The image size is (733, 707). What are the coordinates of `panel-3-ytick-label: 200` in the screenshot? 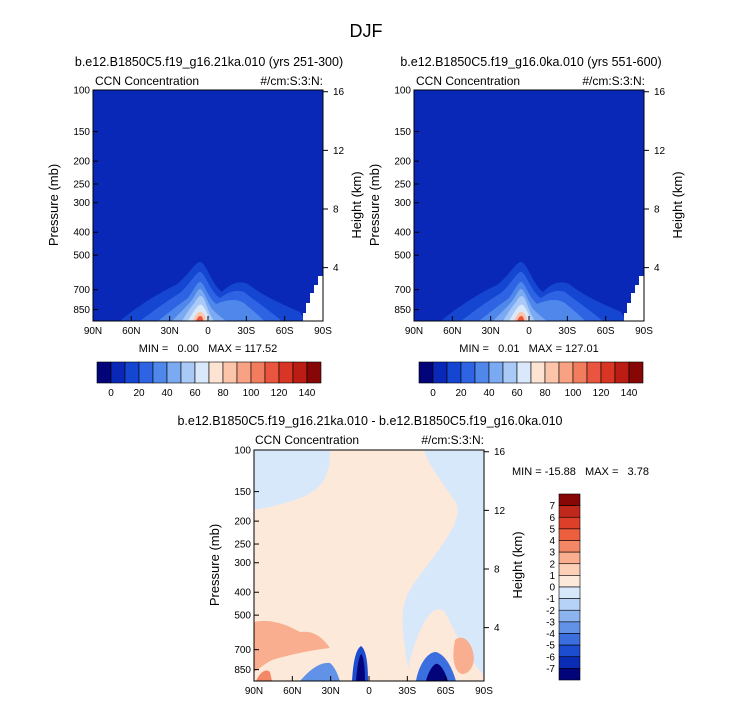 It's located at (242, 522).